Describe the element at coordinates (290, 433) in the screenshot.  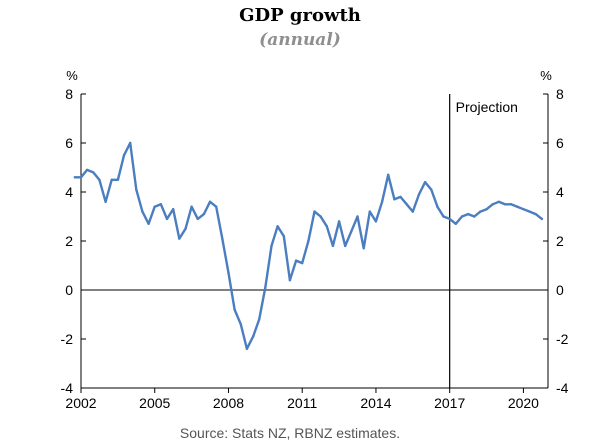
I see `source-note: Source: Stats NZ, RBNZ estimates.` at that location.